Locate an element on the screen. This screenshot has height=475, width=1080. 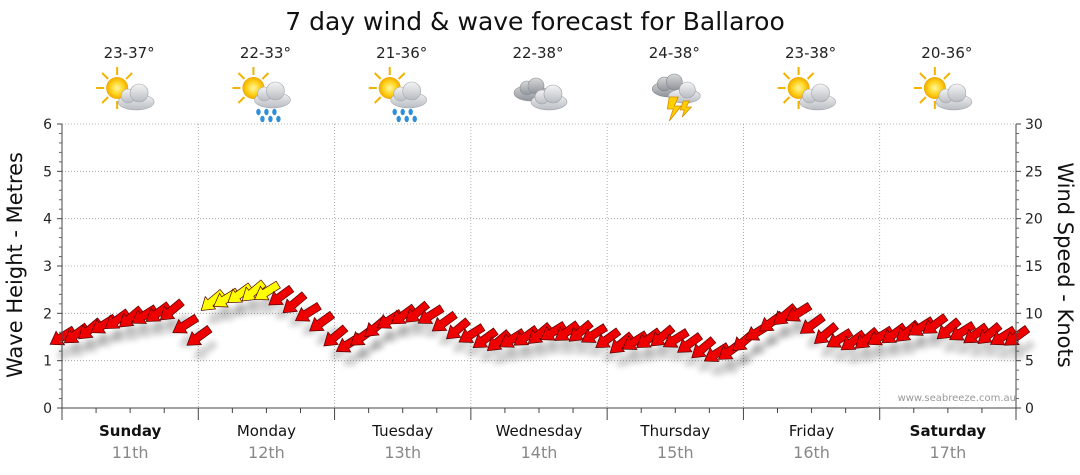
day-name: Monday is located at coordinates (266, 431).